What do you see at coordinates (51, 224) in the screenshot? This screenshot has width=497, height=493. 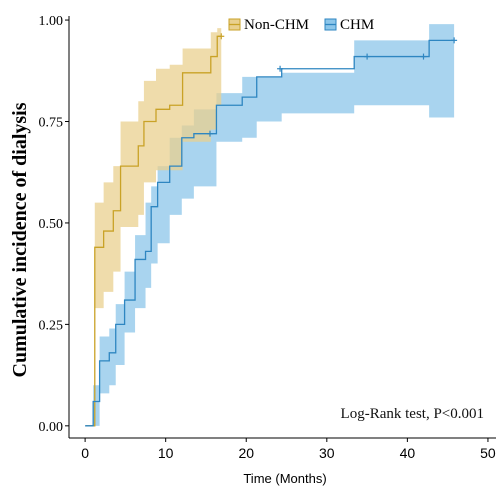 I see `y-tick-label: 0.50` at bounding box center [51, 224].